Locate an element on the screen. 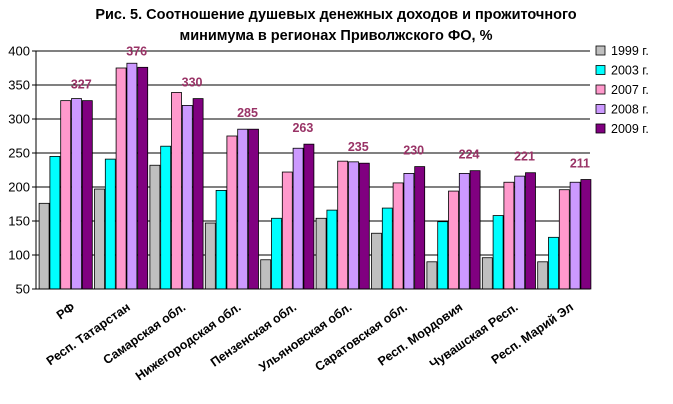 The width and height of the screenshot is (673, 404). legend-label: 2008 г. is located at coordinates (630, 110).